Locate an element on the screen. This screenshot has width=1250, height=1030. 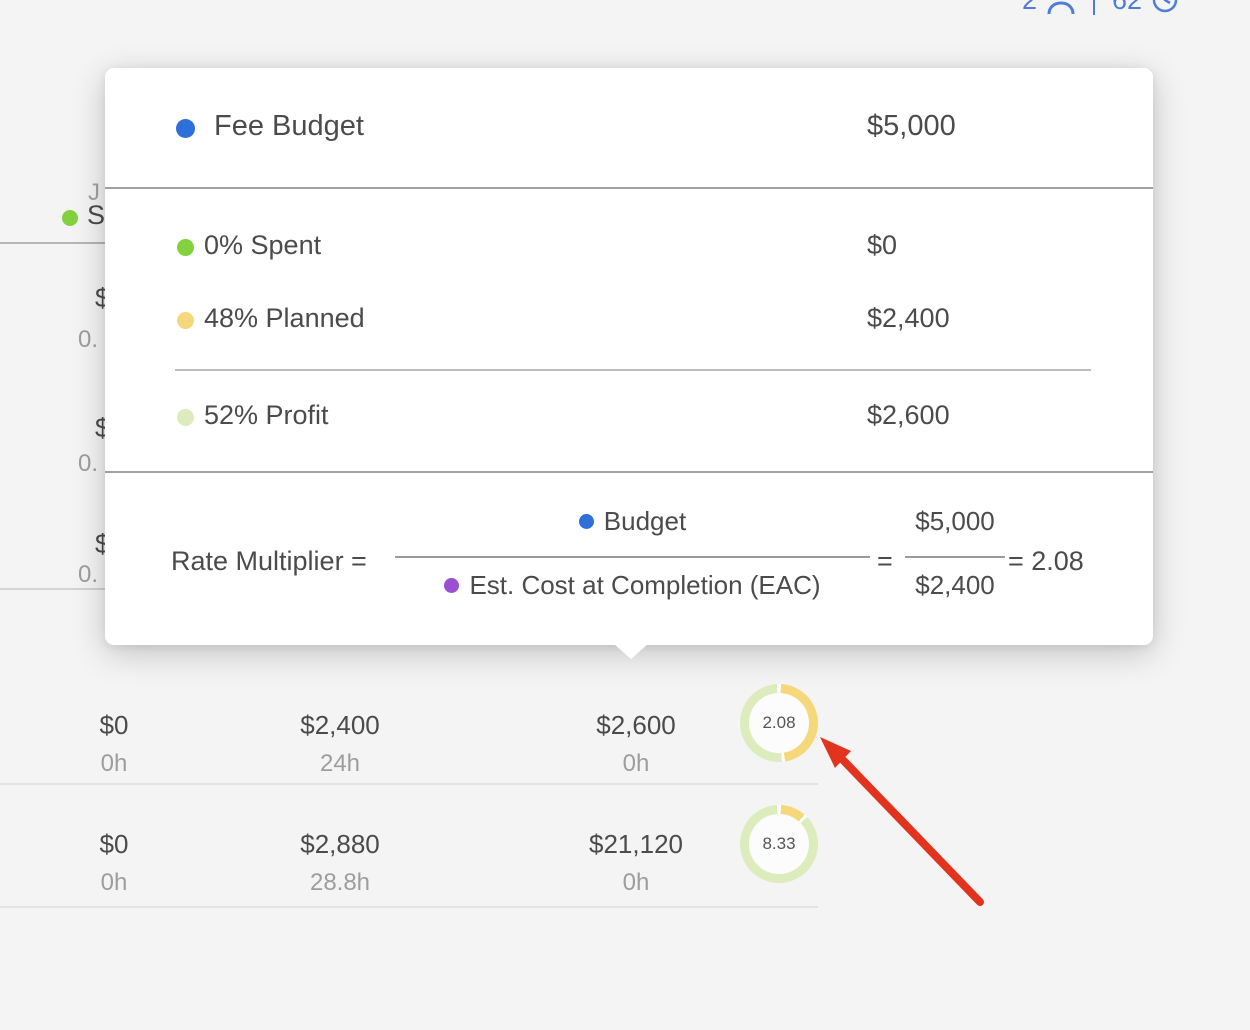
subsection-divider is located at coordinates (633, 370).